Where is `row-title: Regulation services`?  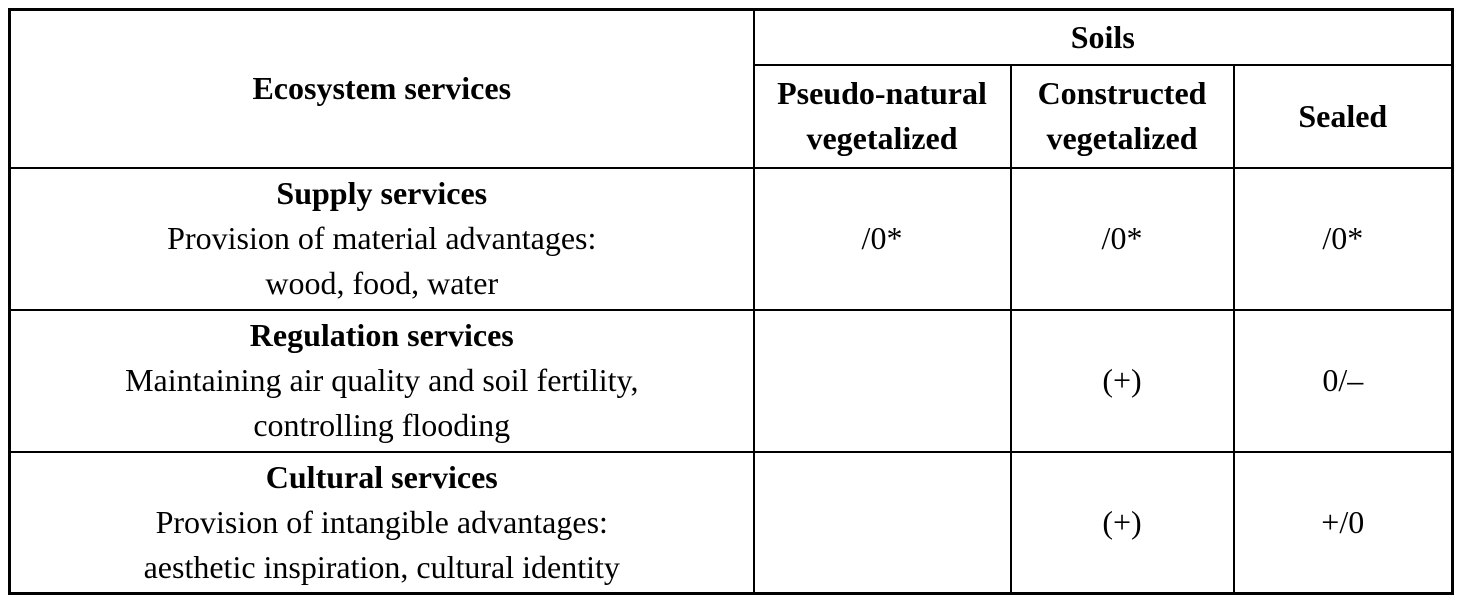
row-title: Regulation services is located at coordinates (381, 335).